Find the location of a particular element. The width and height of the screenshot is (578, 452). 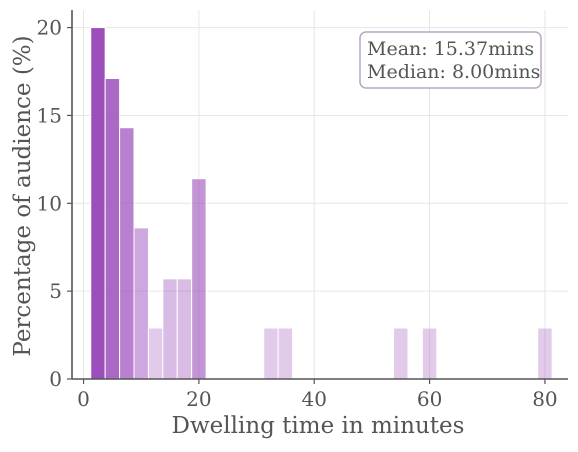

median-text: Median: 8.00mins is located at coordinates (453, 72).